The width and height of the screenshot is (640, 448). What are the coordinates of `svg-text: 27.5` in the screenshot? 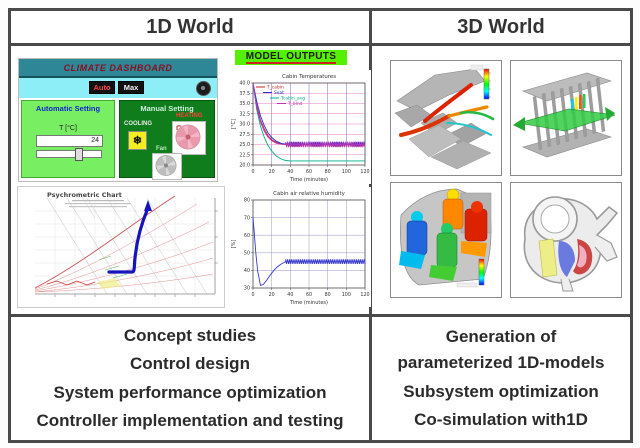 It's located at (244, 135).